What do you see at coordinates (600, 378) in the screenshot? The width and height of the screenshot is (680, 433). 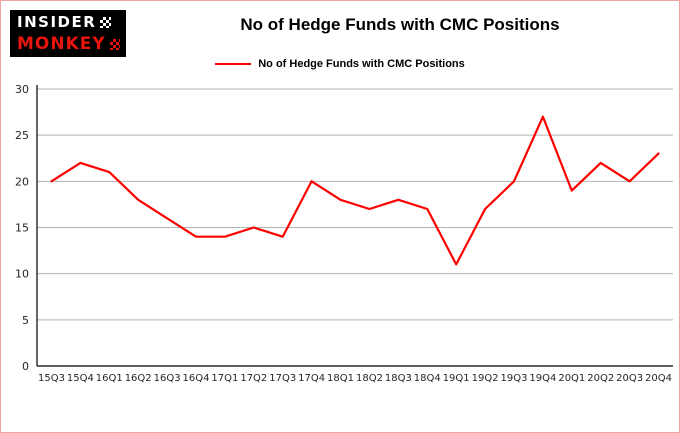 I see `x-tick-label: 20Q2` at bounding box center [600, 378].